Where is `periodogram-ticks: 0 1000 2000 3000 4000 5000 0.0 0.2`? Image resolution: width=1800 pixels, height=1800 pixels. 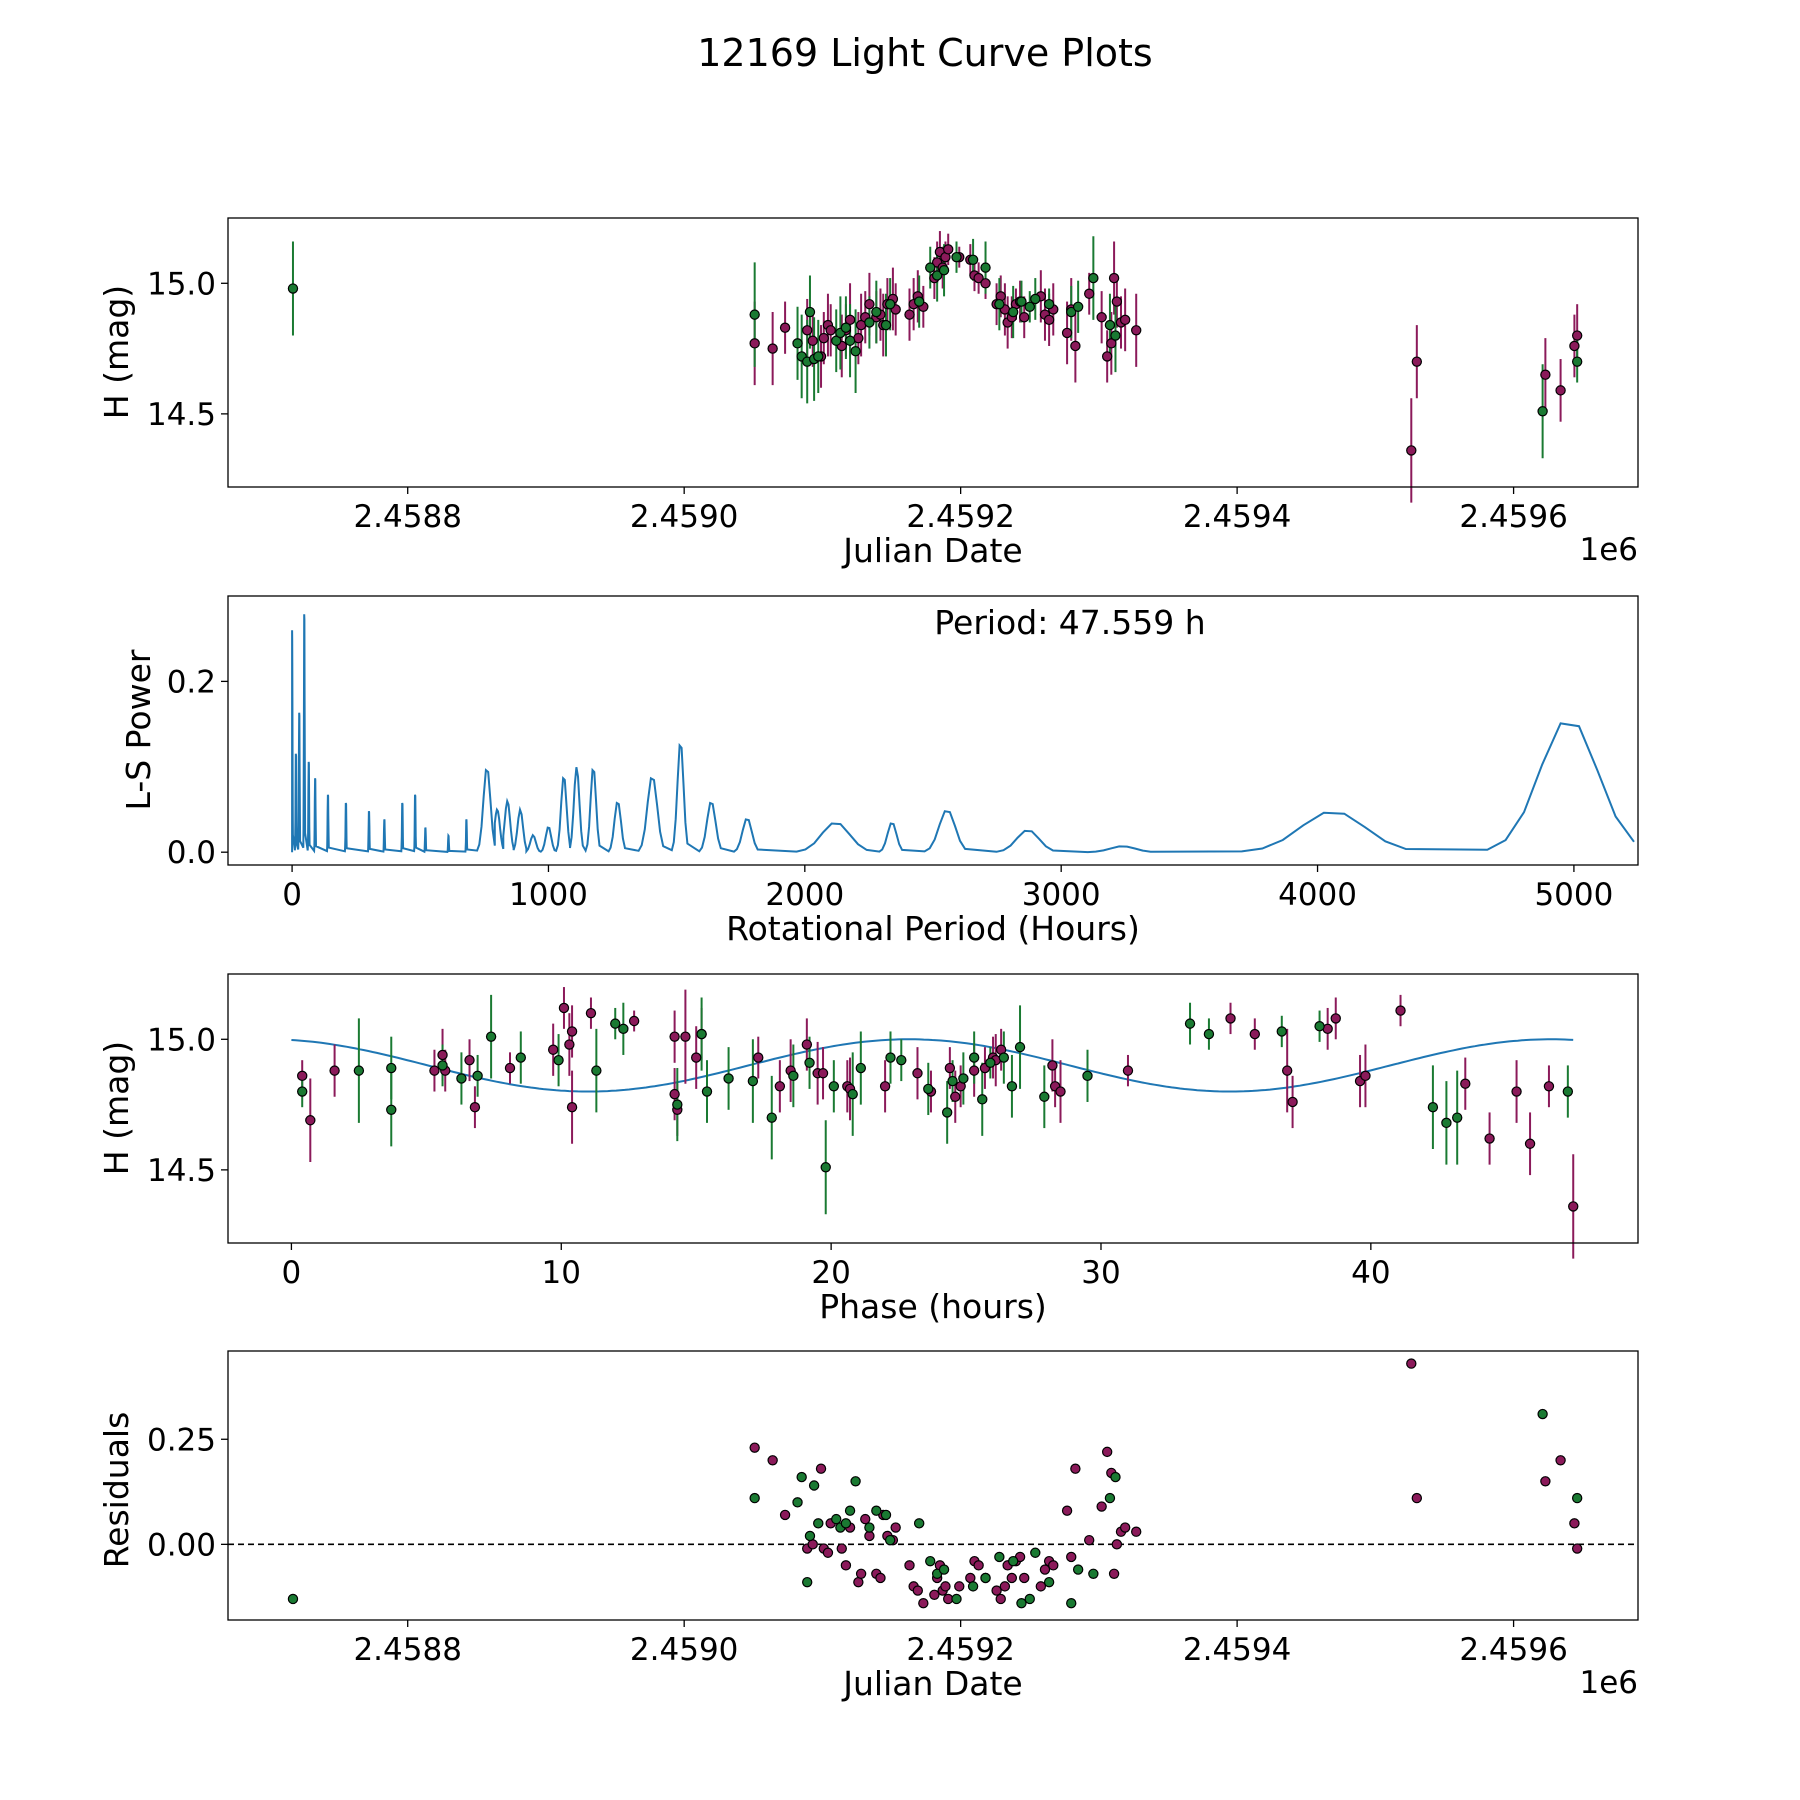 periodogram-ticks: 0 1000 2000 3000 4000 5000 0.0 0.2 is located at coordinates (890, 788).